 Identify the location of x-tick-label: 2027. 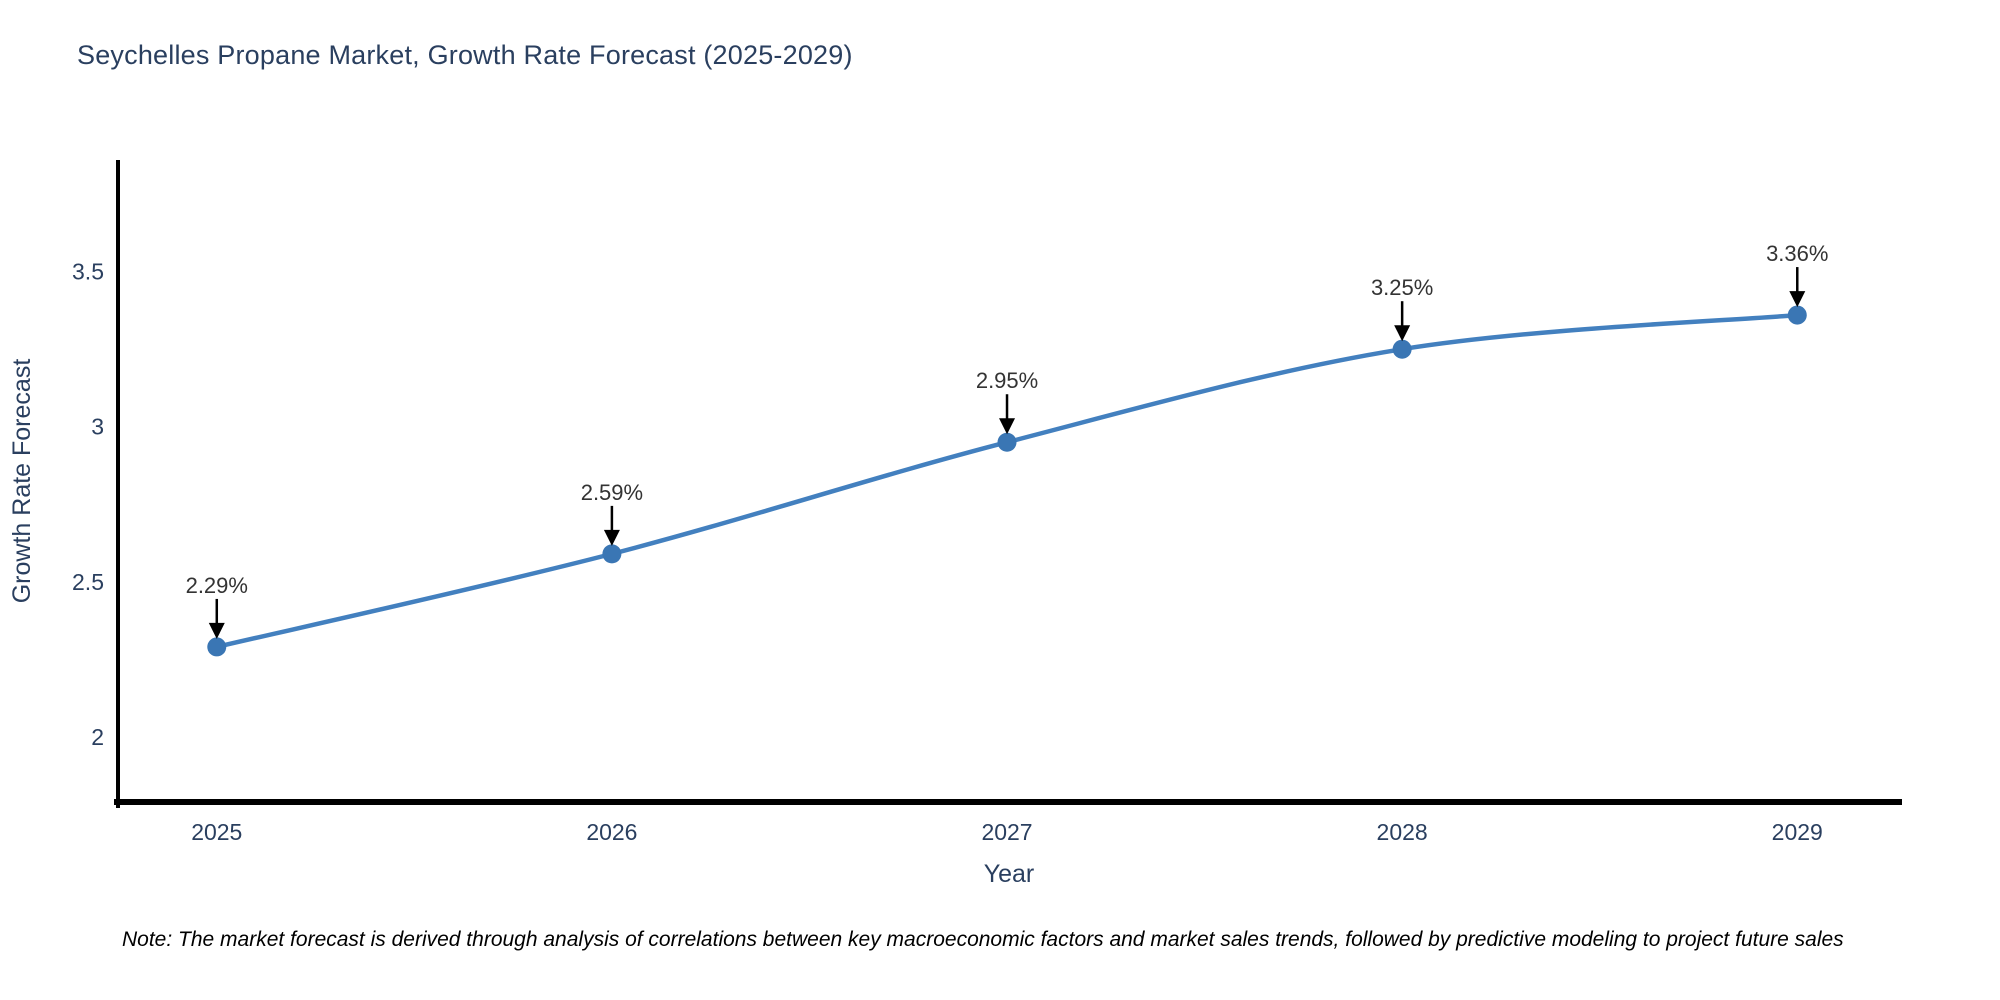
(1006, 832).